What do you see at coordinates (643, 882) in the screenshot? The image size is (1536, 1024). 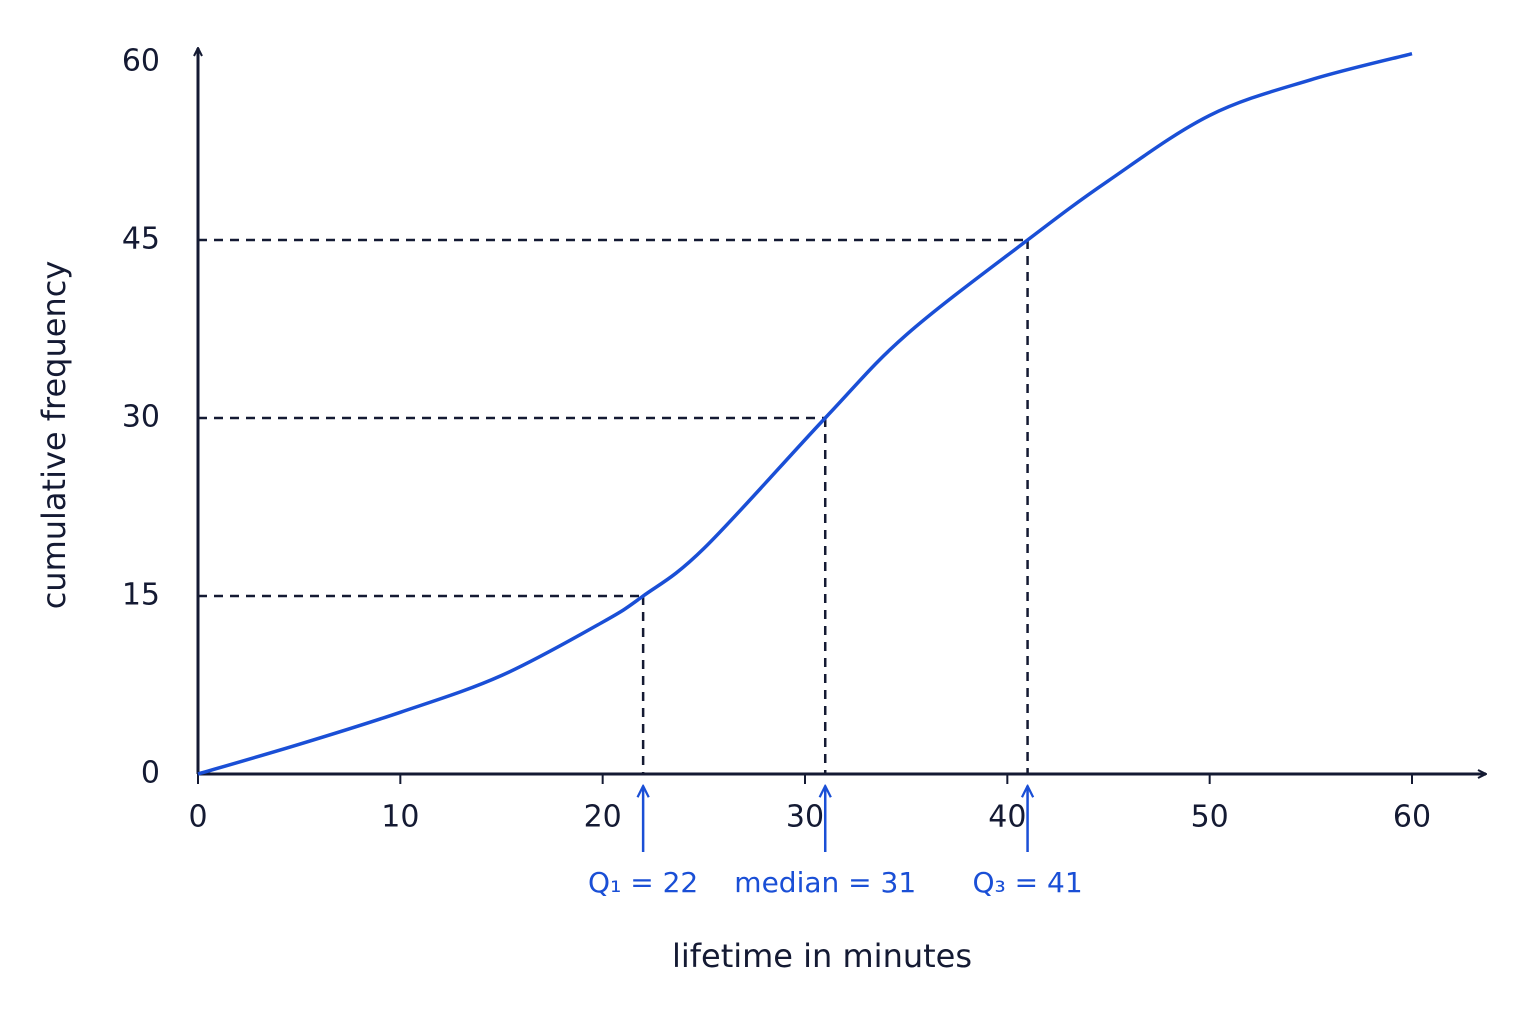 I see `annotation-label: Q₁ = 22` at bounding box center [643, 882].